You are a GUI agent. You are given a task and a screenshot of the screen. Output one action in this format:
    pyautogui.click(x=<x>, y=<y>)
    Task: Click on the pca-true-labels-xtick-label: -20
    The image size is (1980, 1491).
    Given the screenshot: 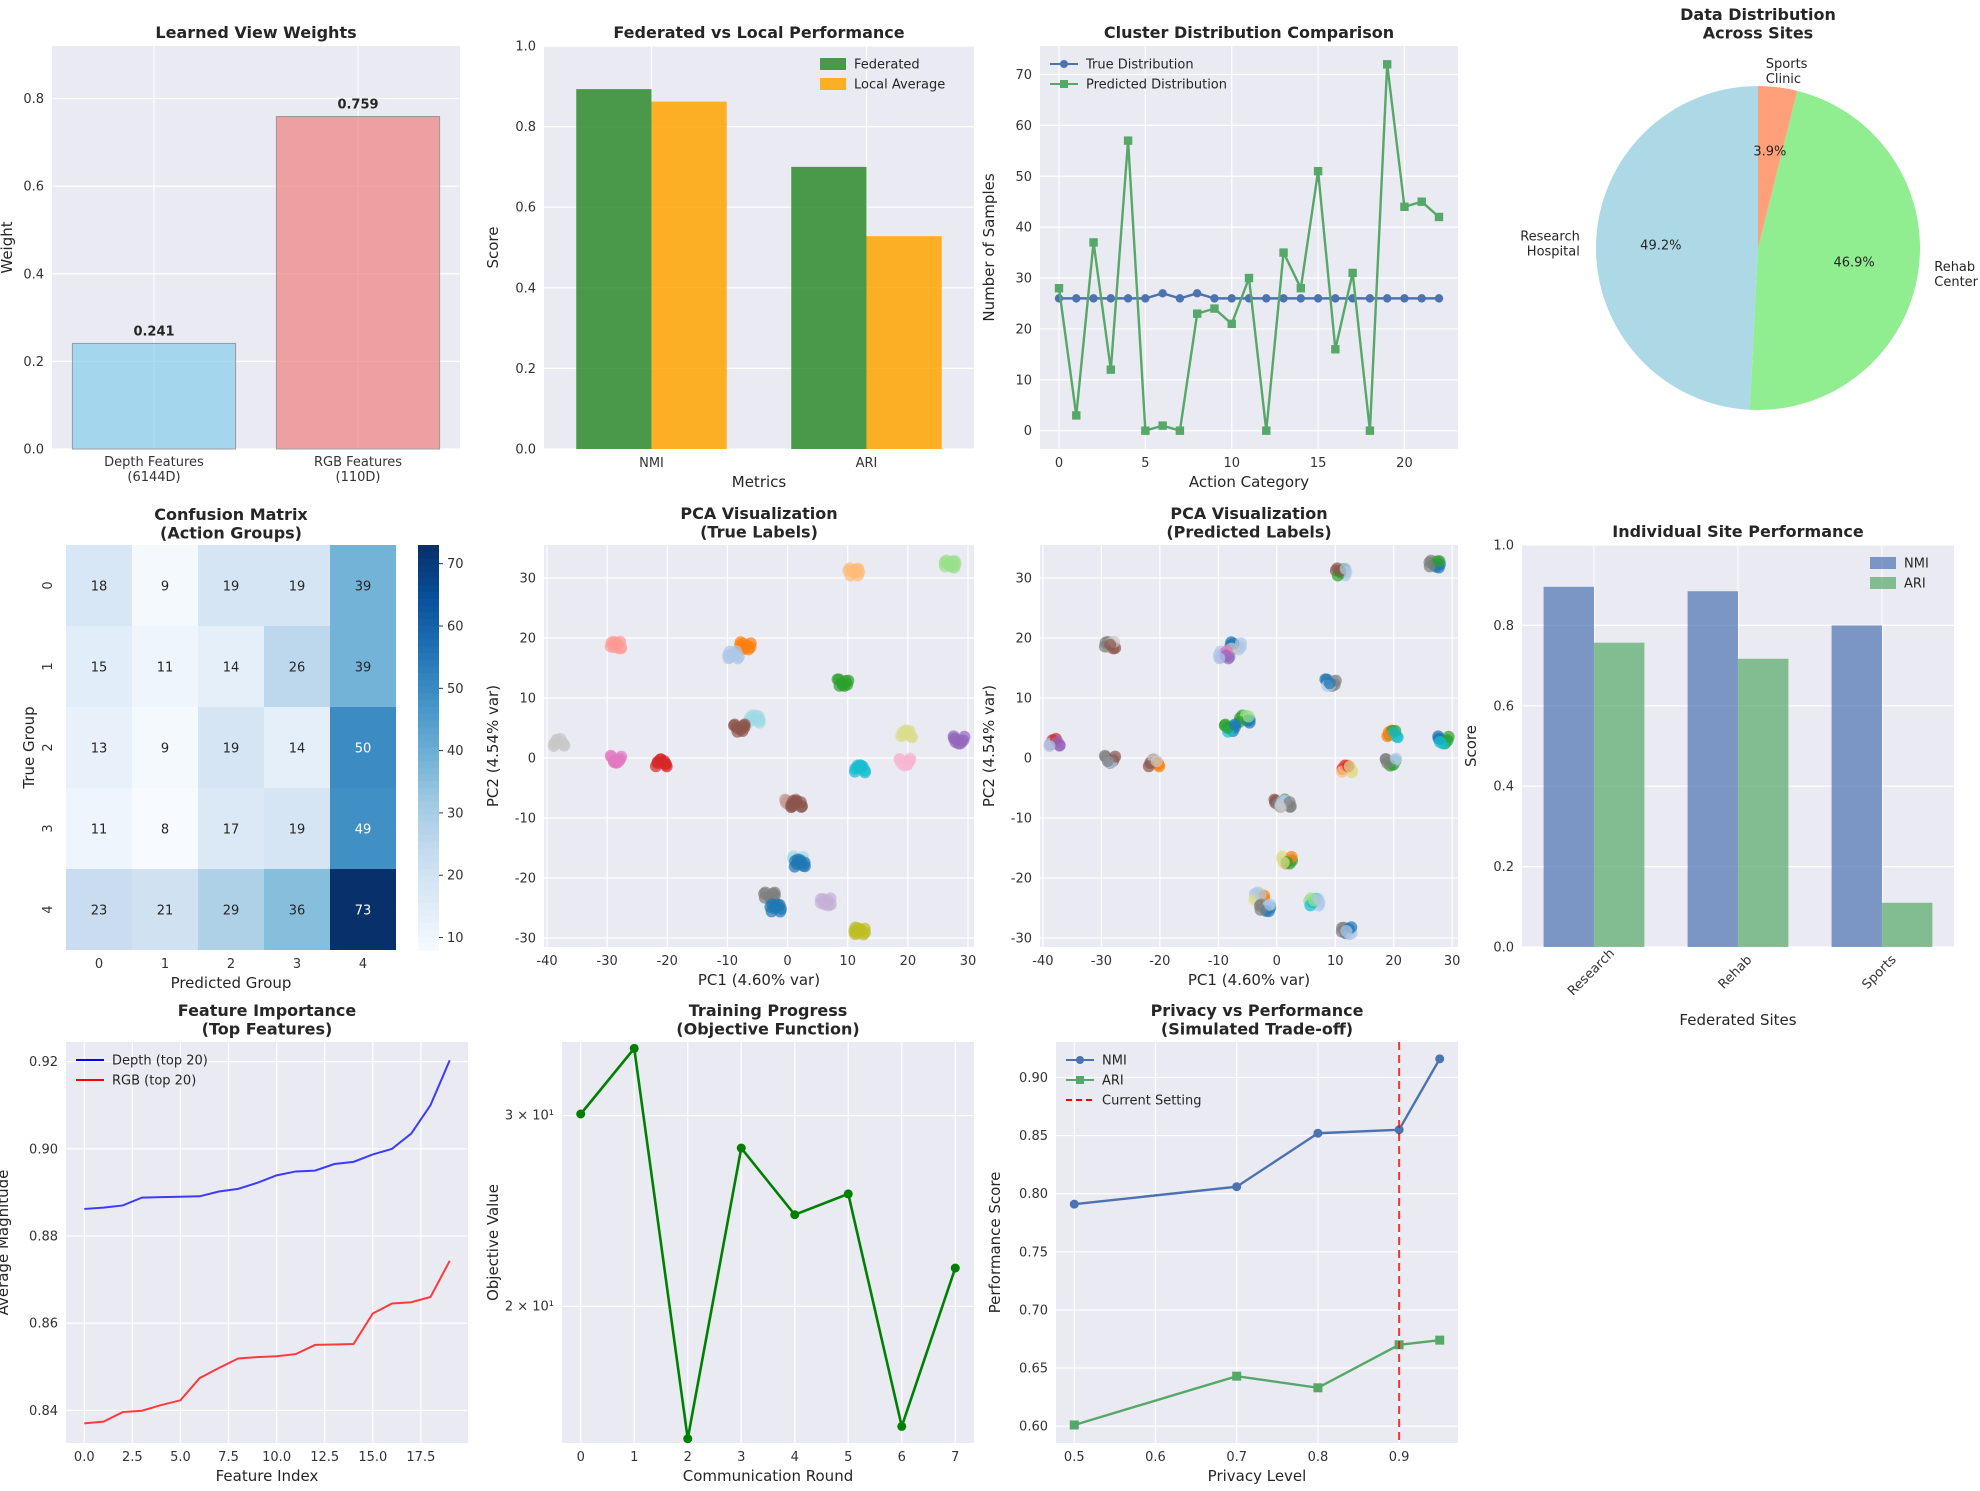 What is the action you would take?
    pyautogui.click(x=667, y=961)
    